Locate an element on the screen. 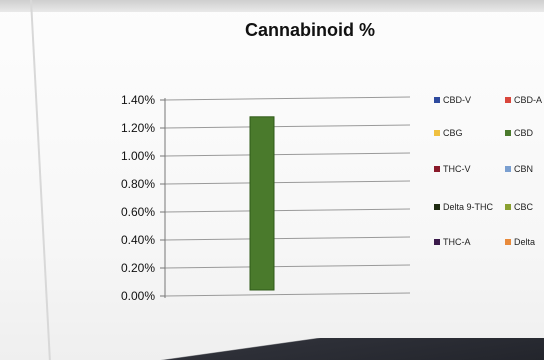 The width and height of the screenshot is (544, 360). chart-title: Cannabinoid % is located at coordinates (310, 30).